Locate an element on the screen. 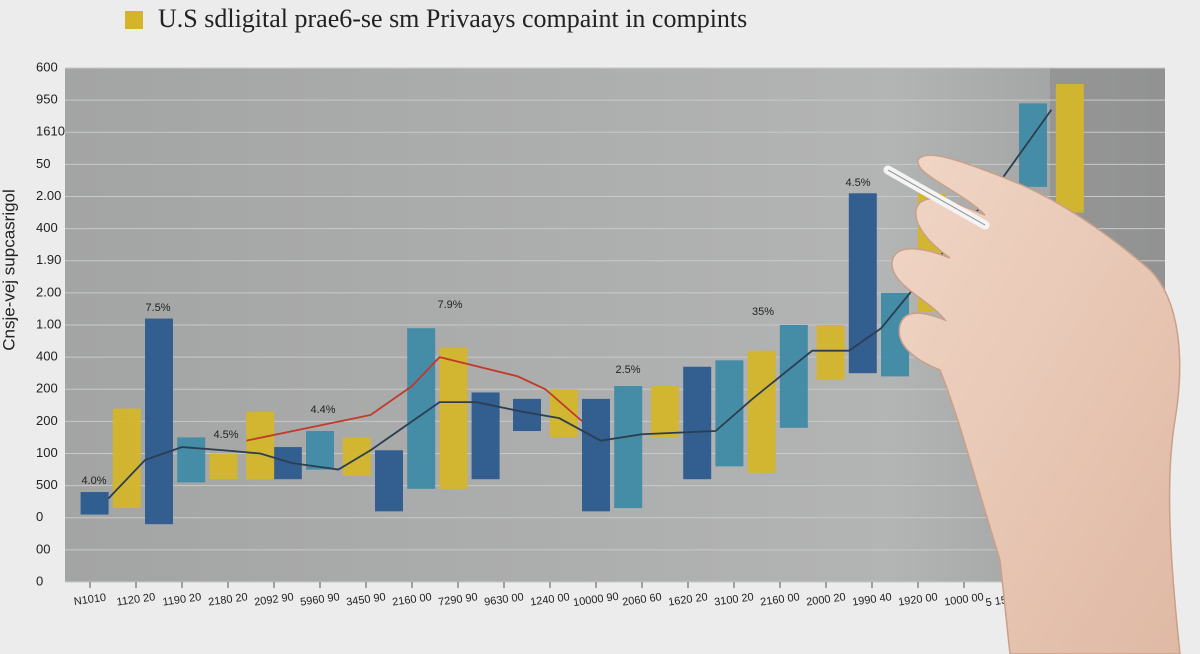  x-tick-label: 1190 20 is located at coordinates (182, 599).